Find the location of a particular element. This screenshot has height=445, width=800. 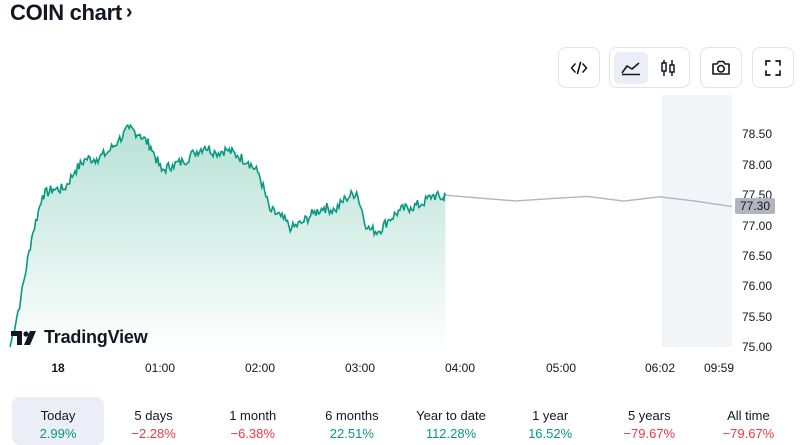

range-label: All time is located at coordinates (748, 415).